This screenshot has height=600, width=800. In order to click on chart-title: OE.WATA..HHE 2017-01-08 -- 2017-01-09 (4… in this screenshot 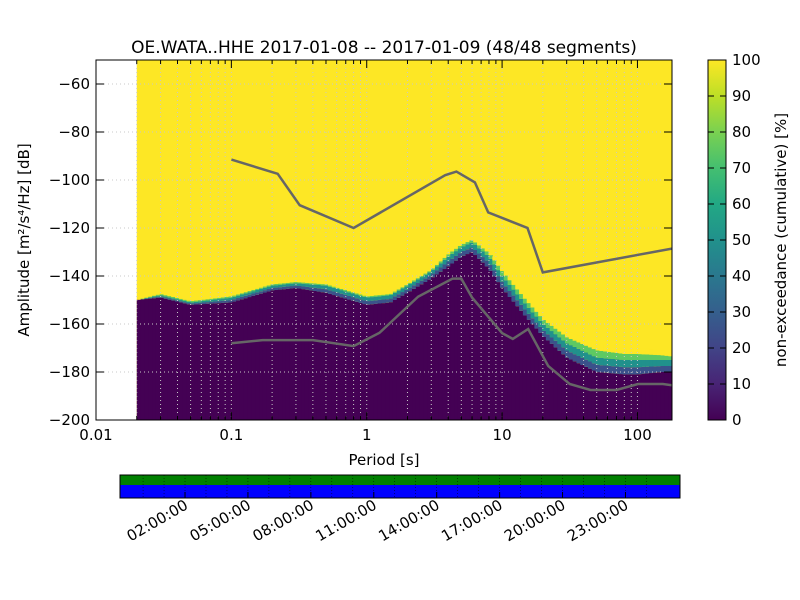, I will do `click(384, 48)`.